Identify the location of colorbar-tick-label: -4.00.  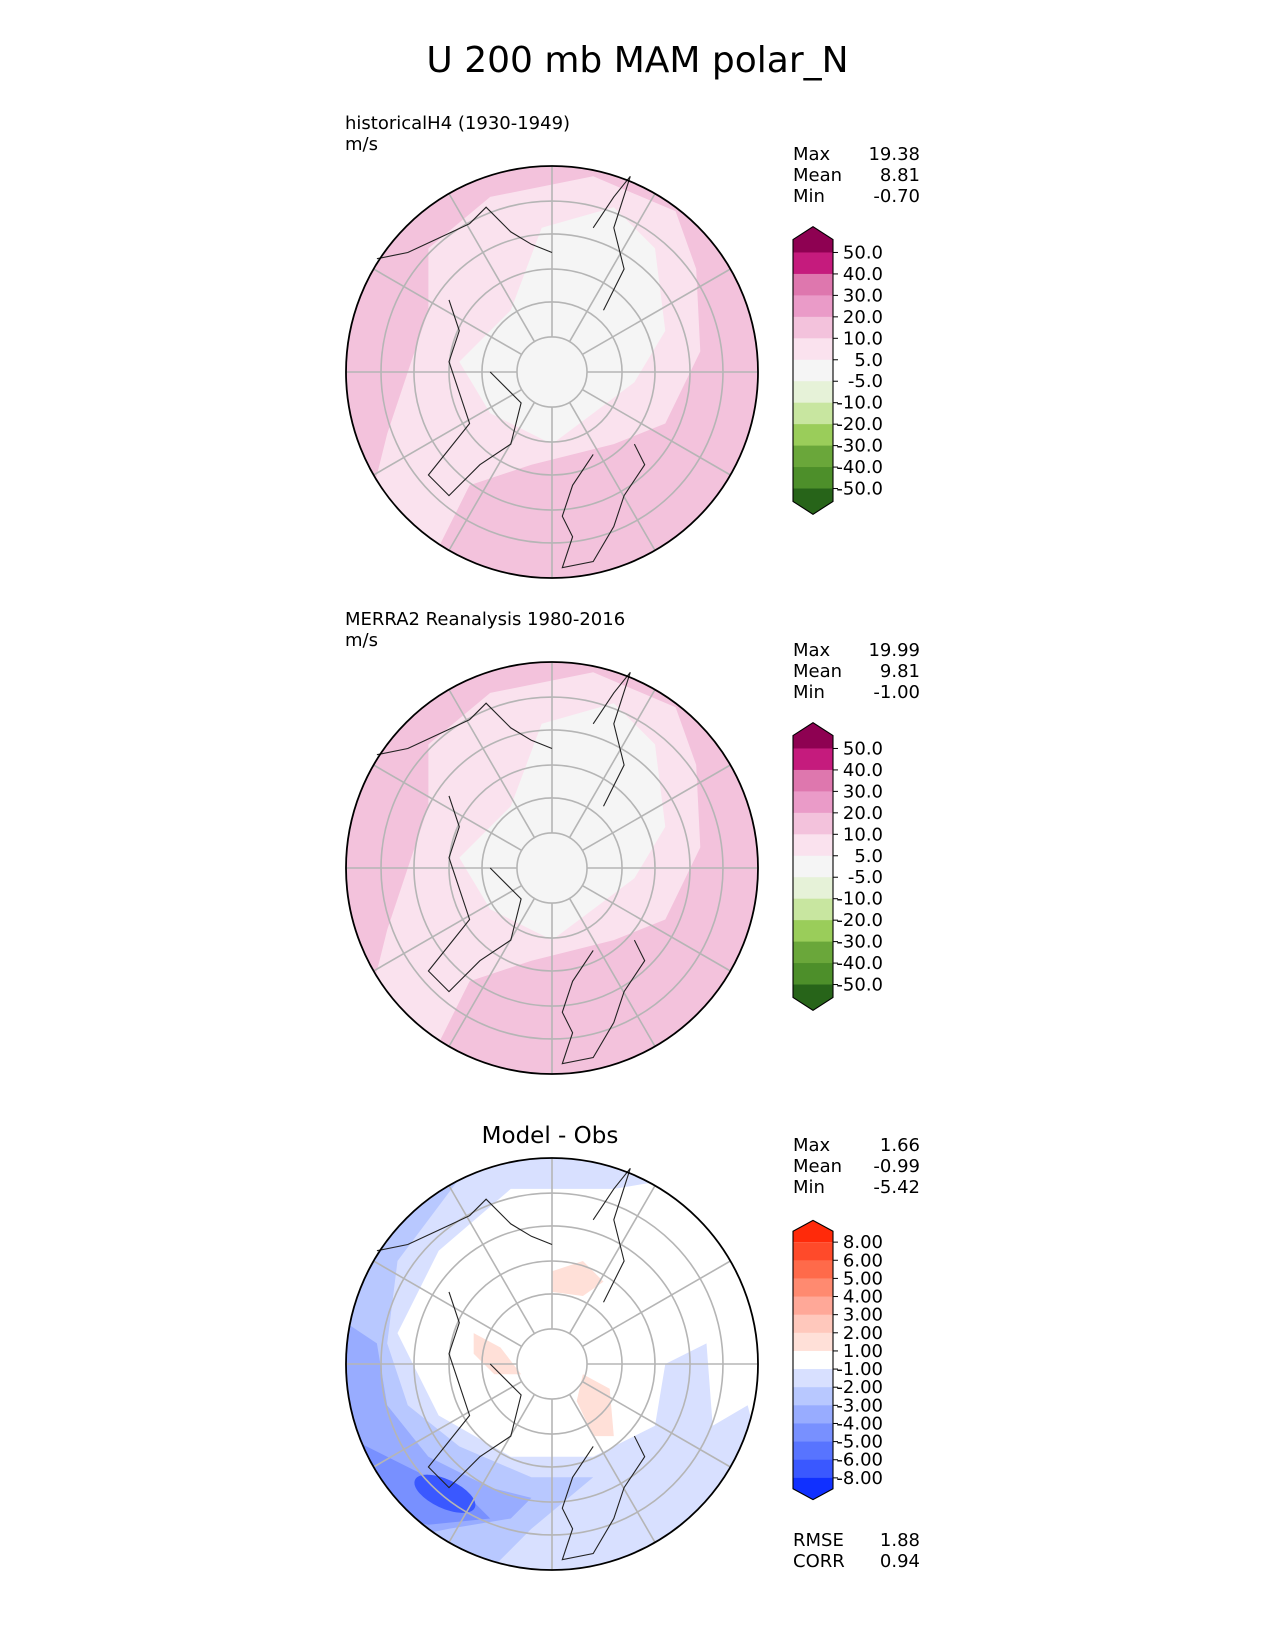
(859, 1423).